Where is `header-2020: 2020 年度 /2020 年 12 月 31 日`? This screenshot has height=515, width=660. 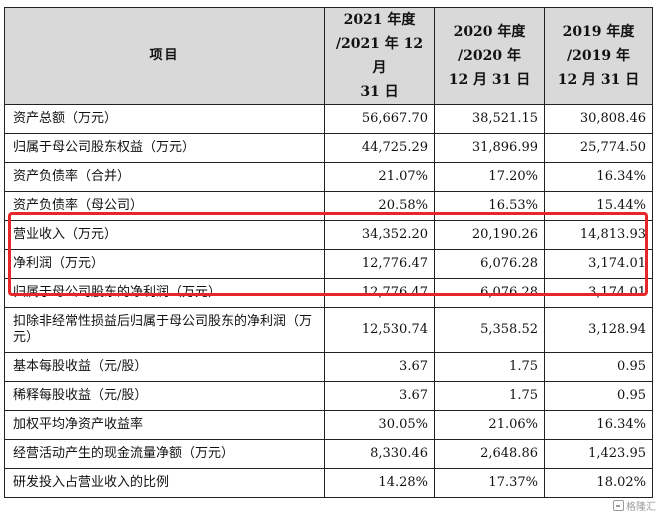 header-2020: 2020 年度 /2020 年 12 月 31 日 is located at coordinates (489, 56).